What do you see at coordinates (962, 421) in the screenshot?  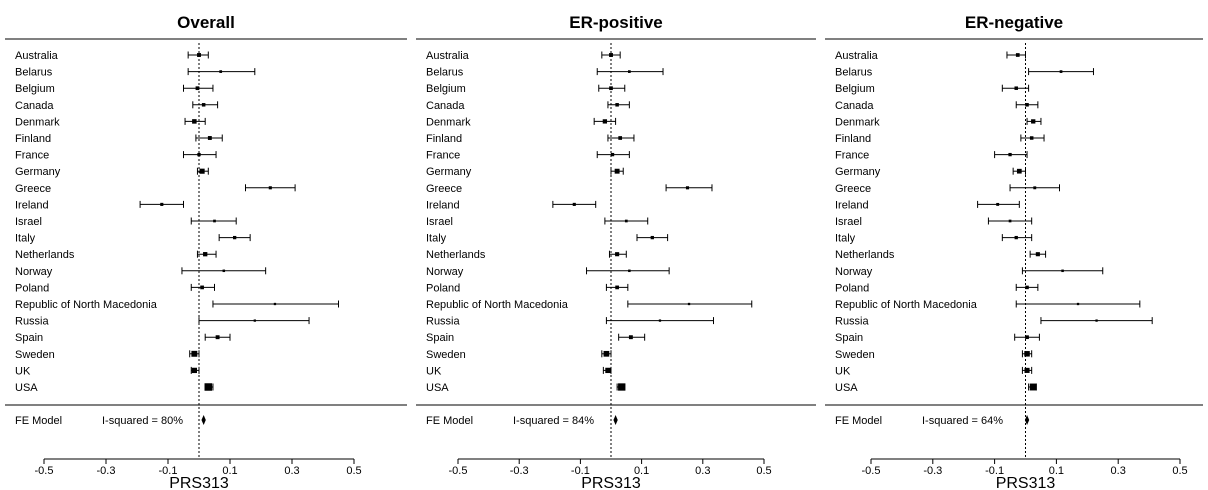 I see `panel-3-i-squared: I-squared = 64%` at bounding box center [962, 421].